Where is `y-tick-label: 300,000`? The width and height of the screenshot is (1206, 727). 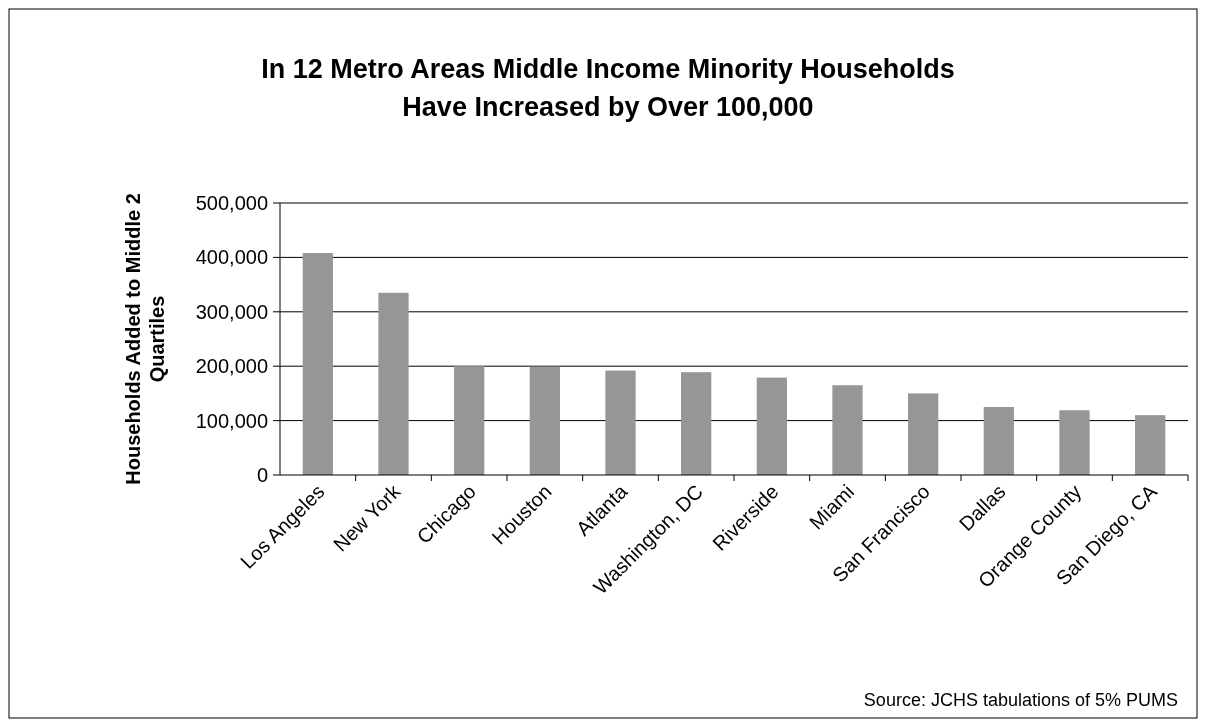
y-tick-label: 300,000 is located at coordinates (231, 311).